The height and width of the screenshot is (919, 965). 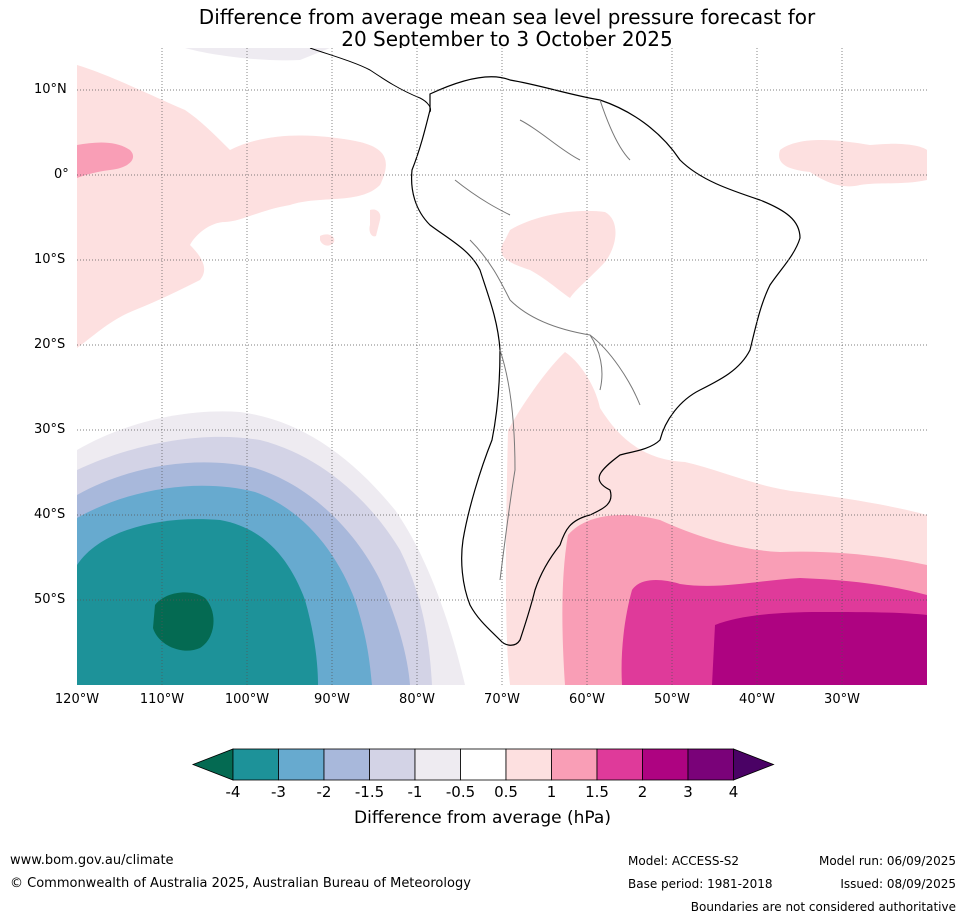 What do you see at coordinates (887, 861) in the screenshot?
I see `footer-model-run: Model run: 06/09/2025` at bounding box center [887, 861].